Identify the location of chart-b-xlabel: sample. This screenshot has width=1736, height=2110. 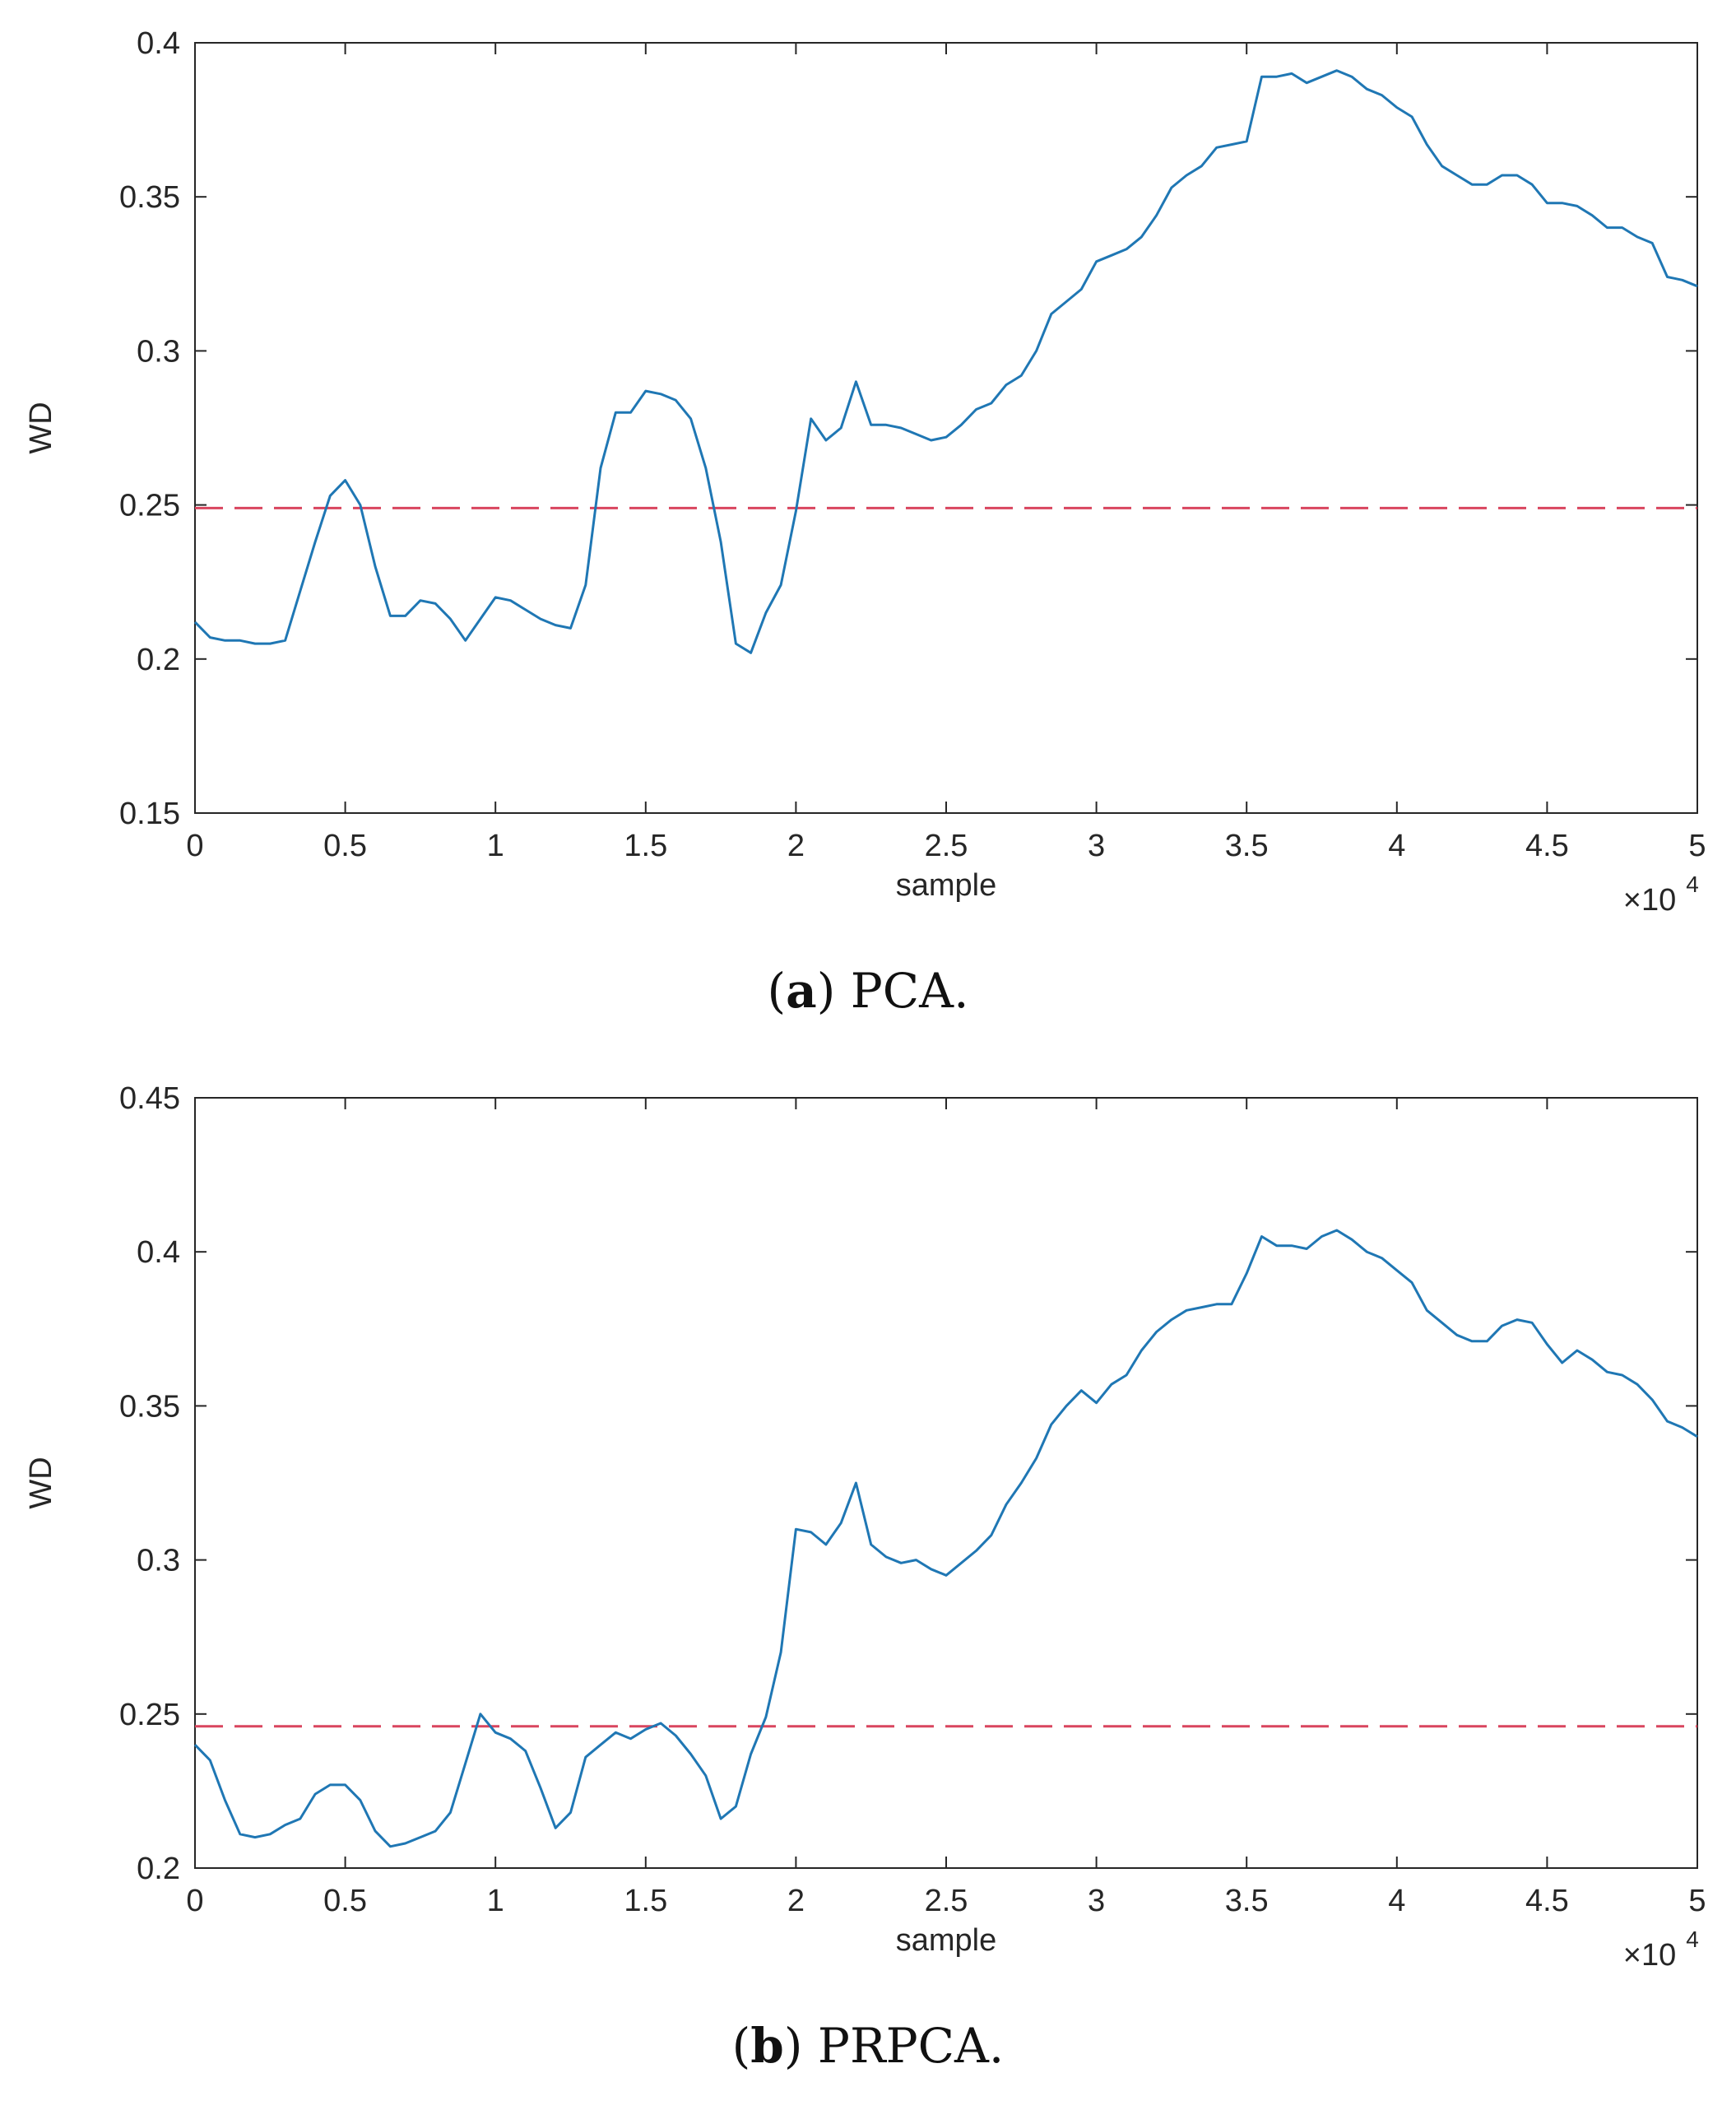
(946, 1940).